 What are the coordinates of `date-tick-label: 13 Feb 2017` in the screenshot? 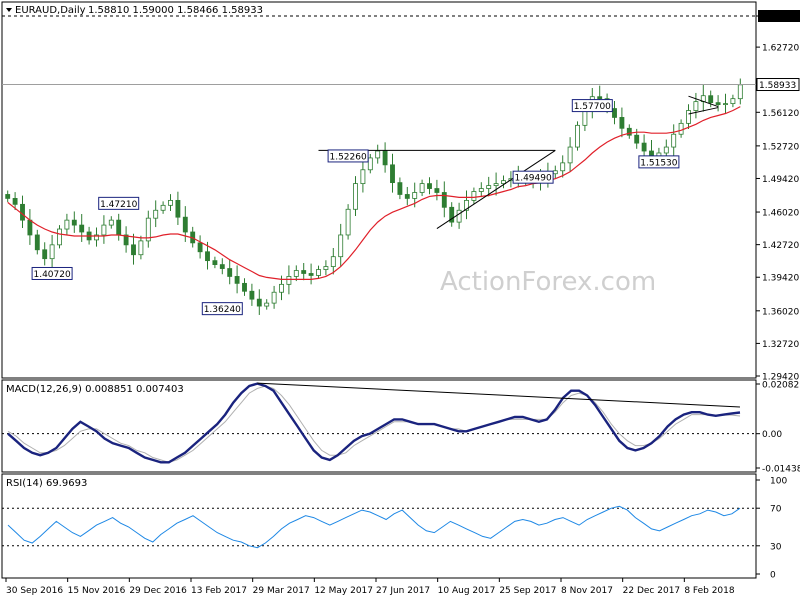 It's located at (219, 591).